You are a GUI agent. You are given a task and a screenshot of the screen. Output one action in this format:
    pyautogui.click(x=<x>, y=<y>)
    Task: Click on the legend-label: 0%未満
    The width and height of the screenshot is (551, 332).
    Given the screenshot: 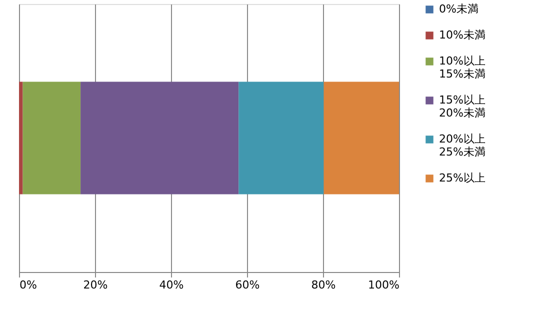 What is the action you would take?
    pyautogui.click(x=458, y=9)
    